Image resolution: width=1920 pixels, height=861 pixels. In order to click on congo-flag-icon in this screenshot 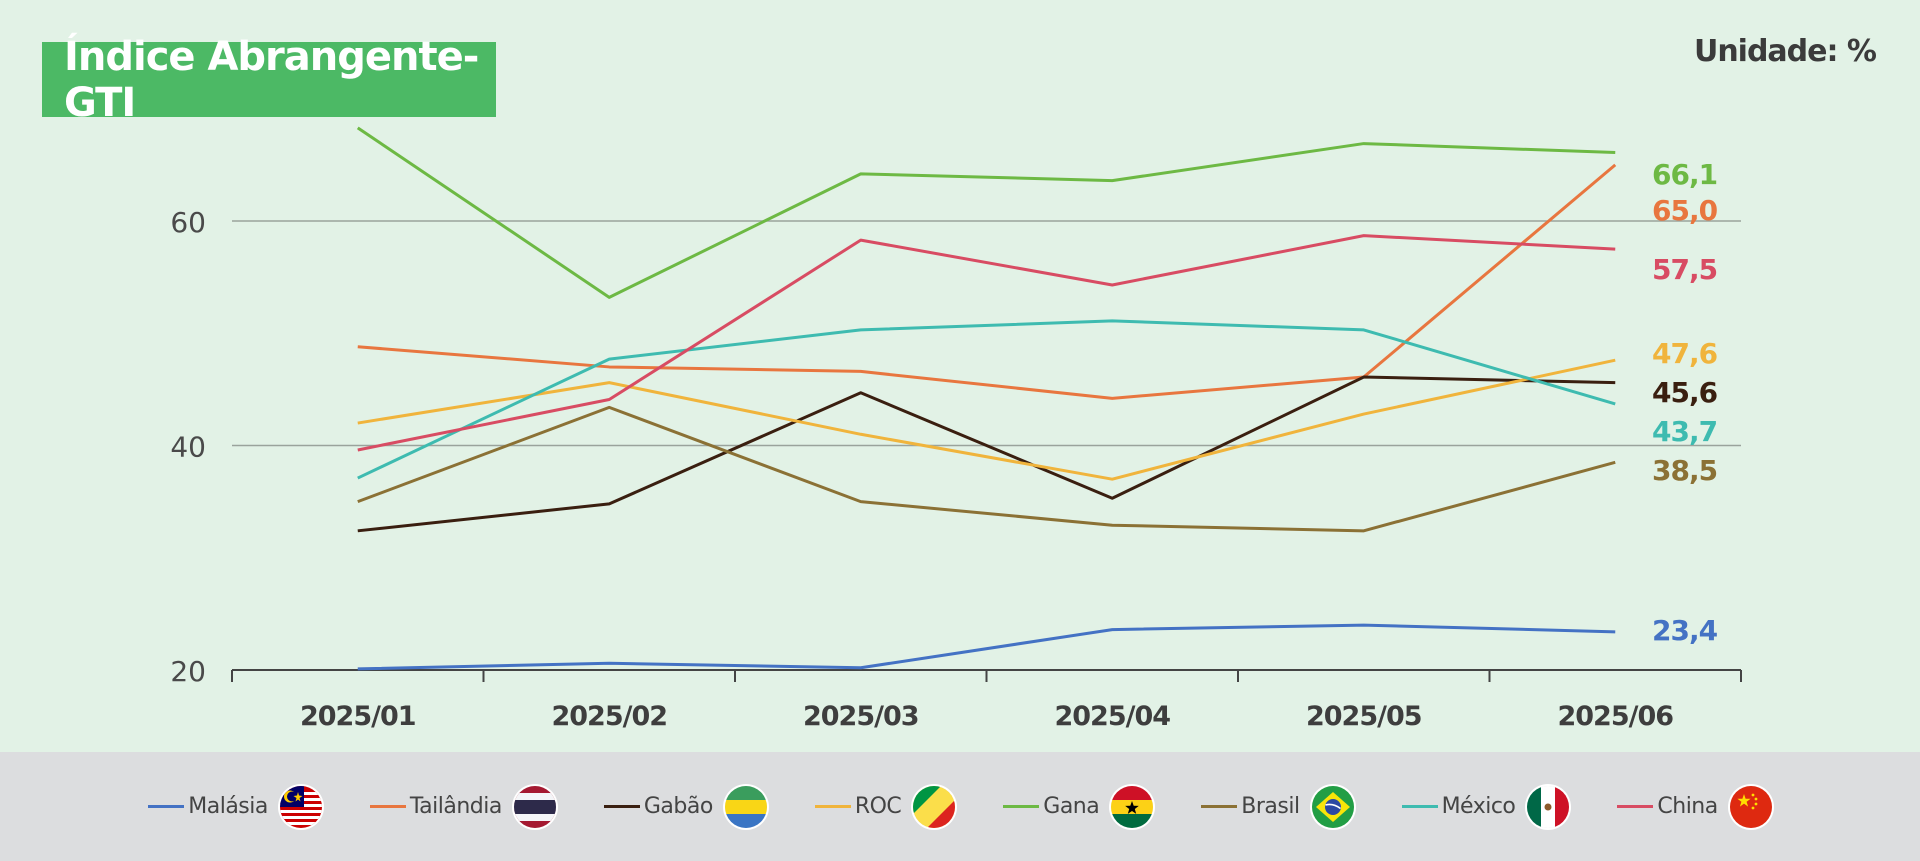, I will do `click(934, 806)`.